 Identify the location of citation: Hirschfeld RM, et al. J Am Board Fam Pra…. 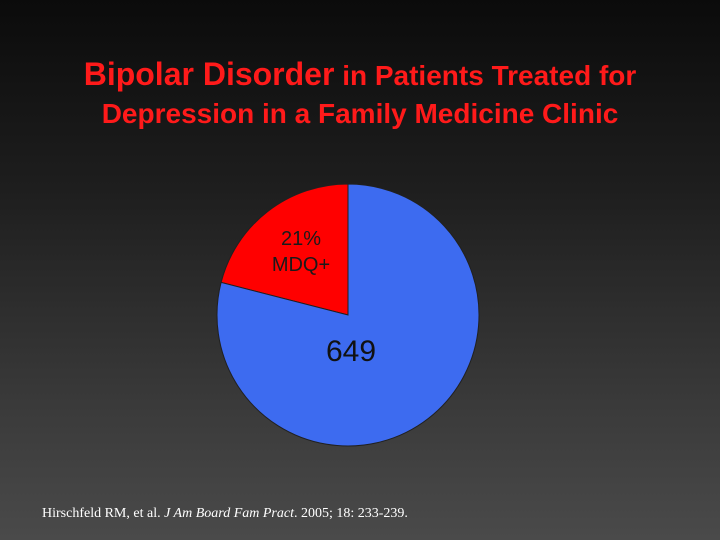
(225, 514).